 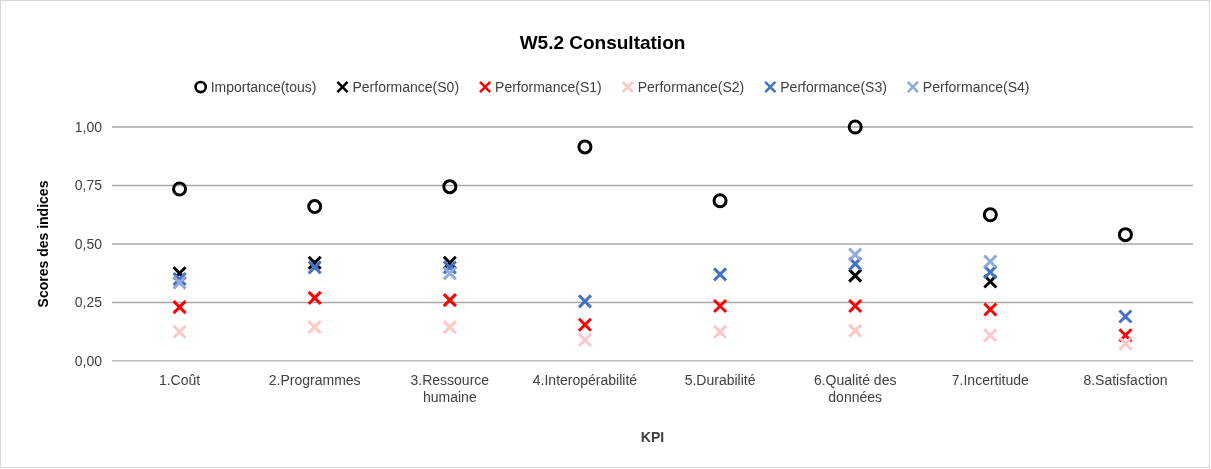 I want to click on x-tick-label: 7.Incertitude, so click(x=990, y=379).